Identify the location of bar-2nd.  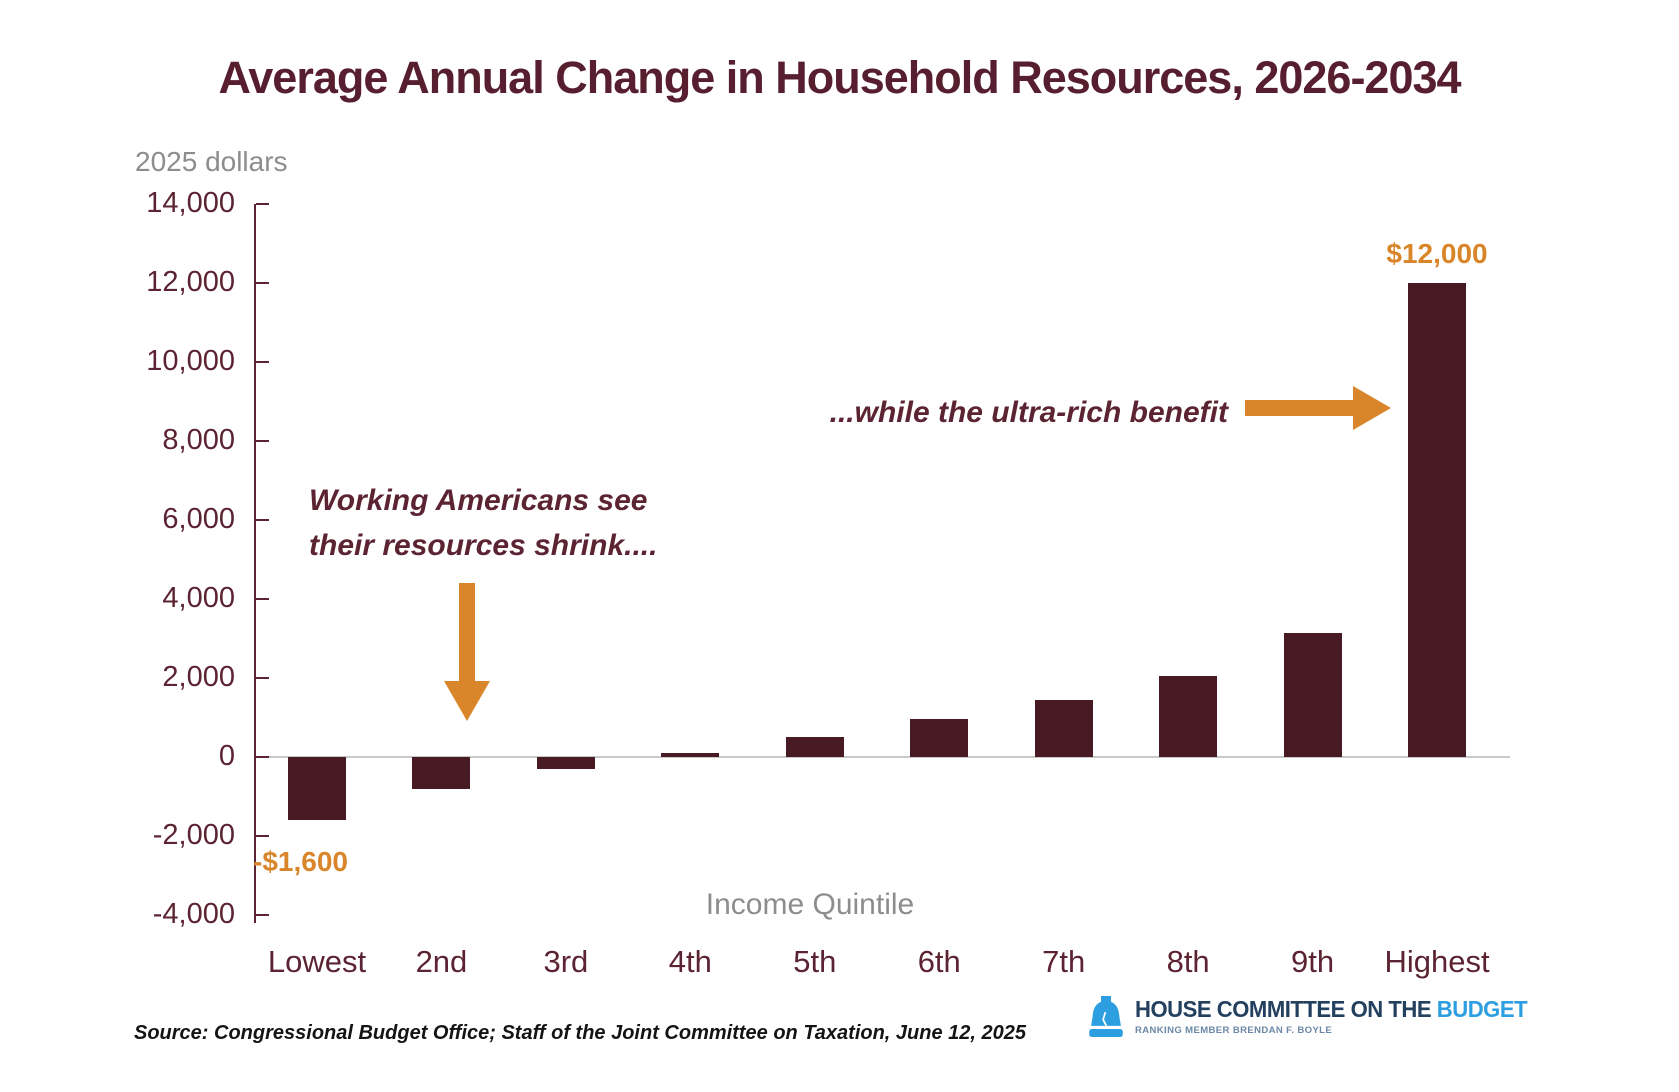
(441, 773).